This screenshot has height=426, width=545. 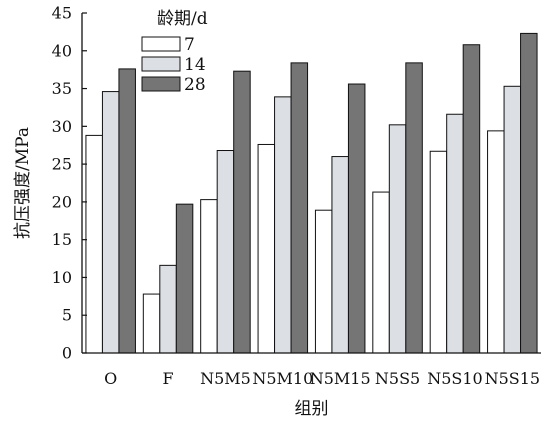 I want to click on y-tick-label-10: 10, so click(x=62, y=277).